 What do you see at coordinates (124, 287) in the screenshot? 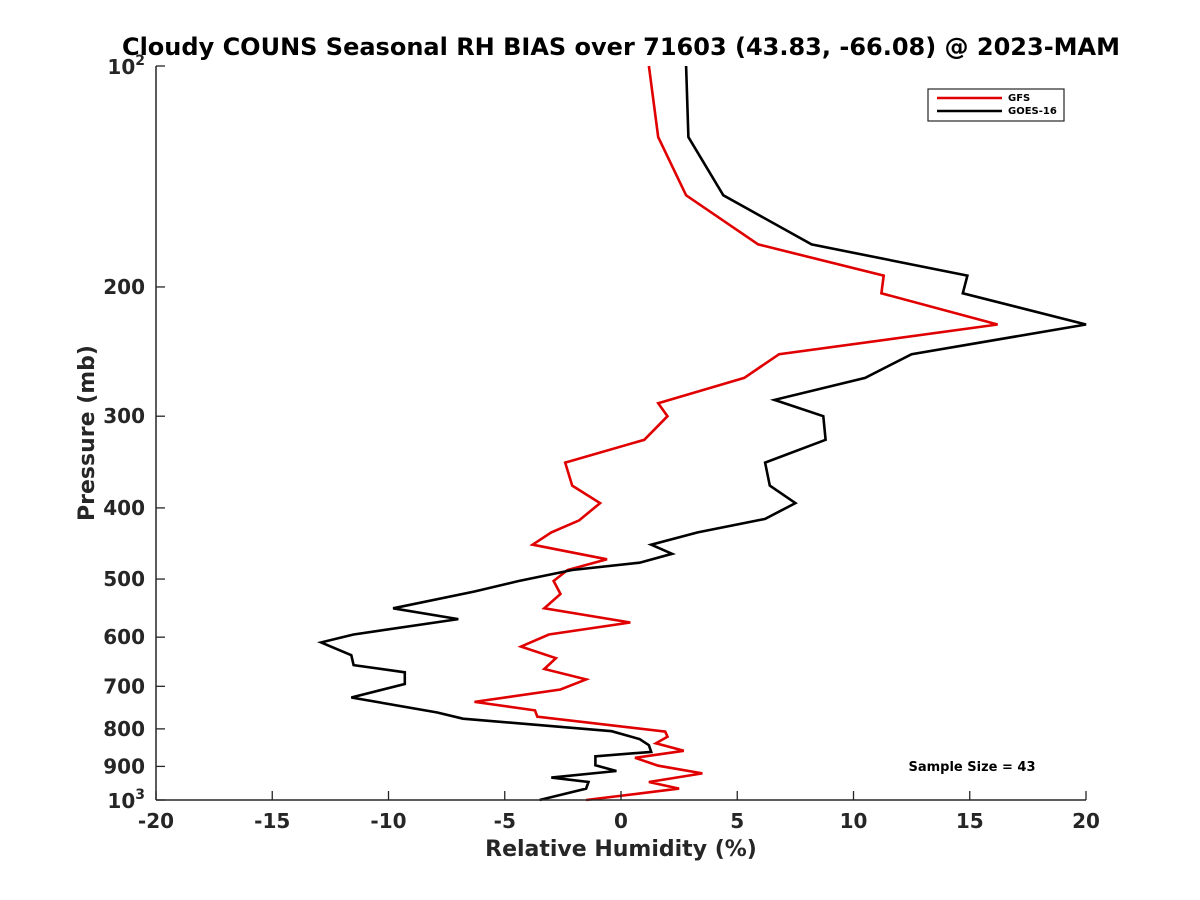
I see `y-tick-label: 200` at bounding box center [124, 287].